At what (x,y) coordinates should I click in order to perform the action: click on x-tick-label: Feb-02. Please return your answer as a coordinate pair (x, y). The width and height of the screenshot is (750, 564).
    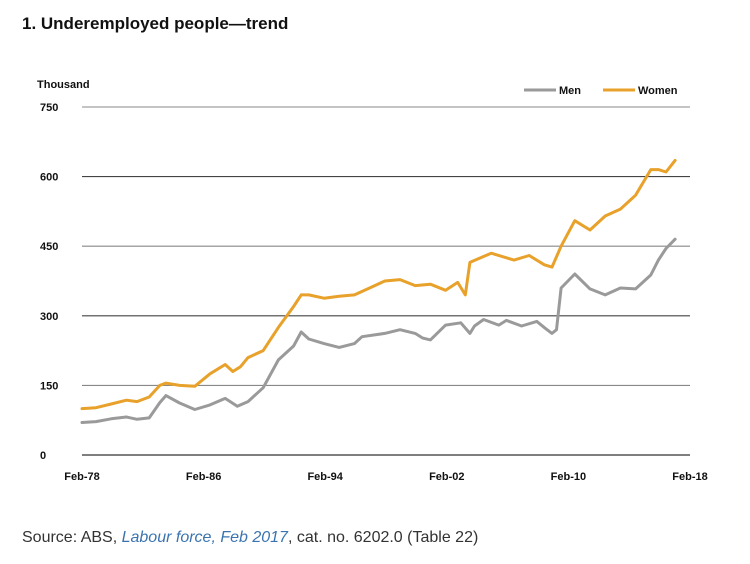
    Looking at the image, I should click on (446, 477).